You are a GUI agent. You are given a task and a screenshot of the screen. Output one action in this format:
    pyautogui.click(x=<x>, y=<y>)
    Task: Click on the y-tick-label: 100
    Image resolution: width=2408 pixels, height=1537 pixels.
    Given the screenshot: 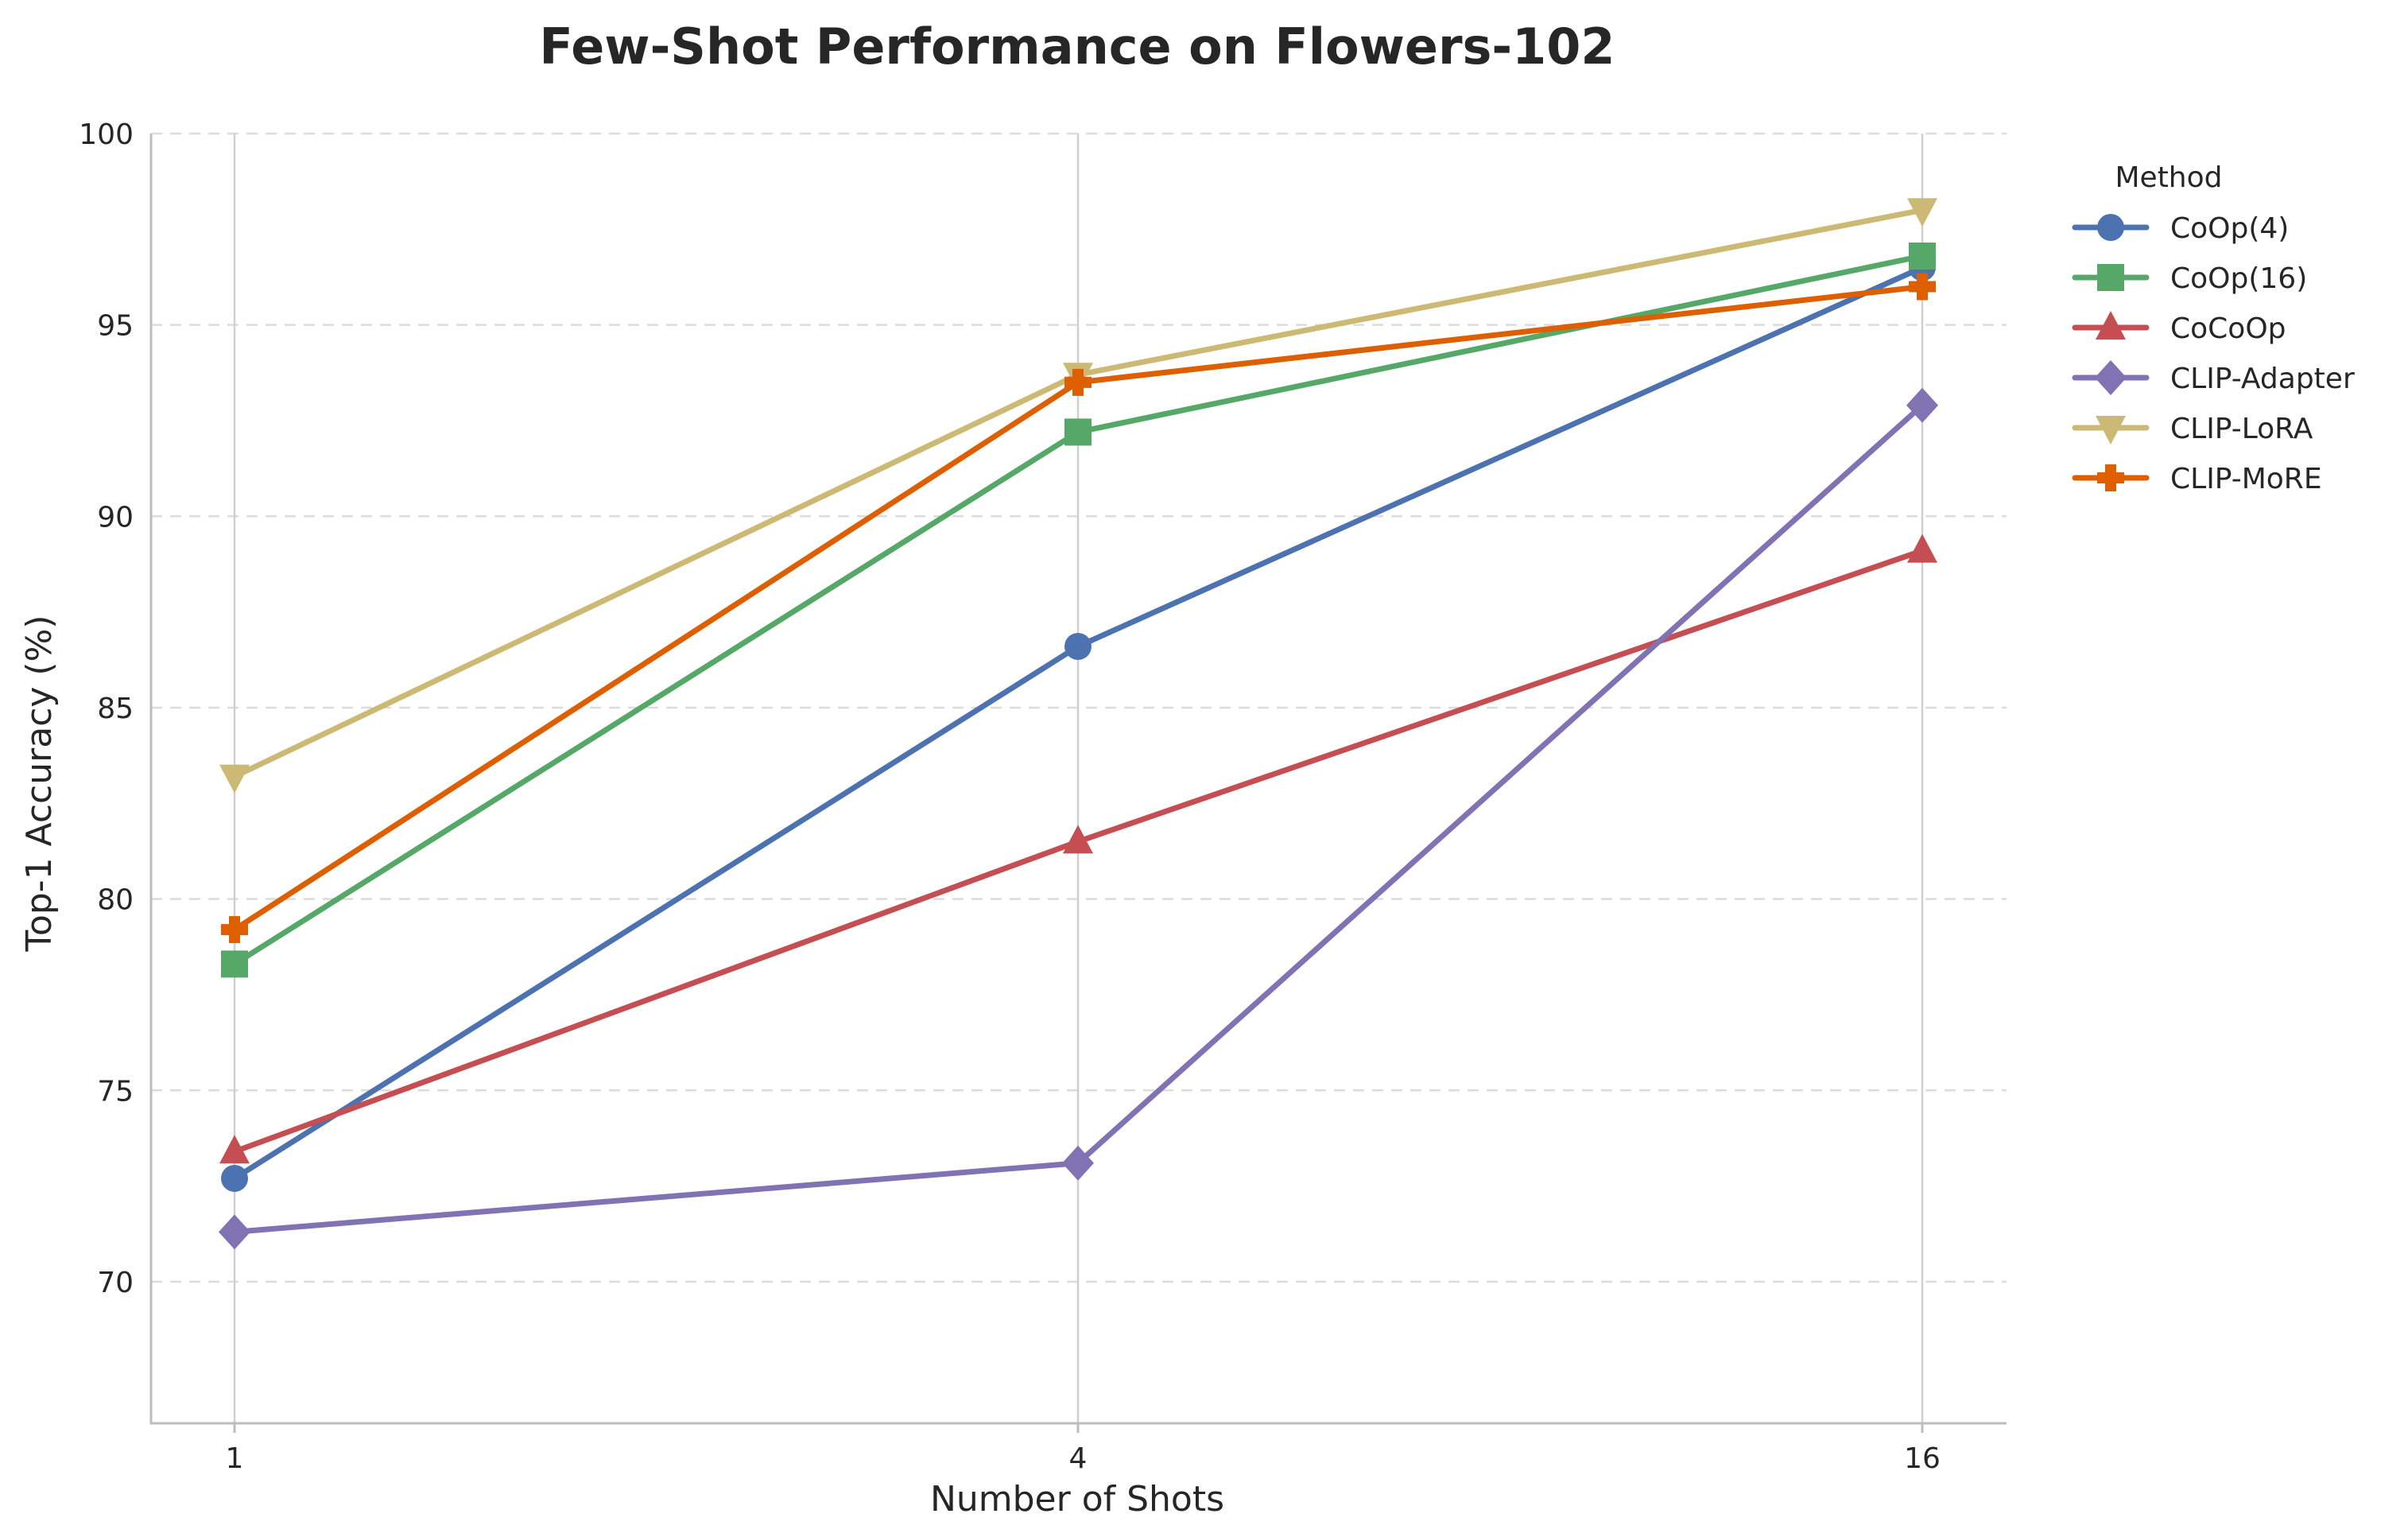 What is the action you would take?
    pyautogui.click(x=106, y=135)
    